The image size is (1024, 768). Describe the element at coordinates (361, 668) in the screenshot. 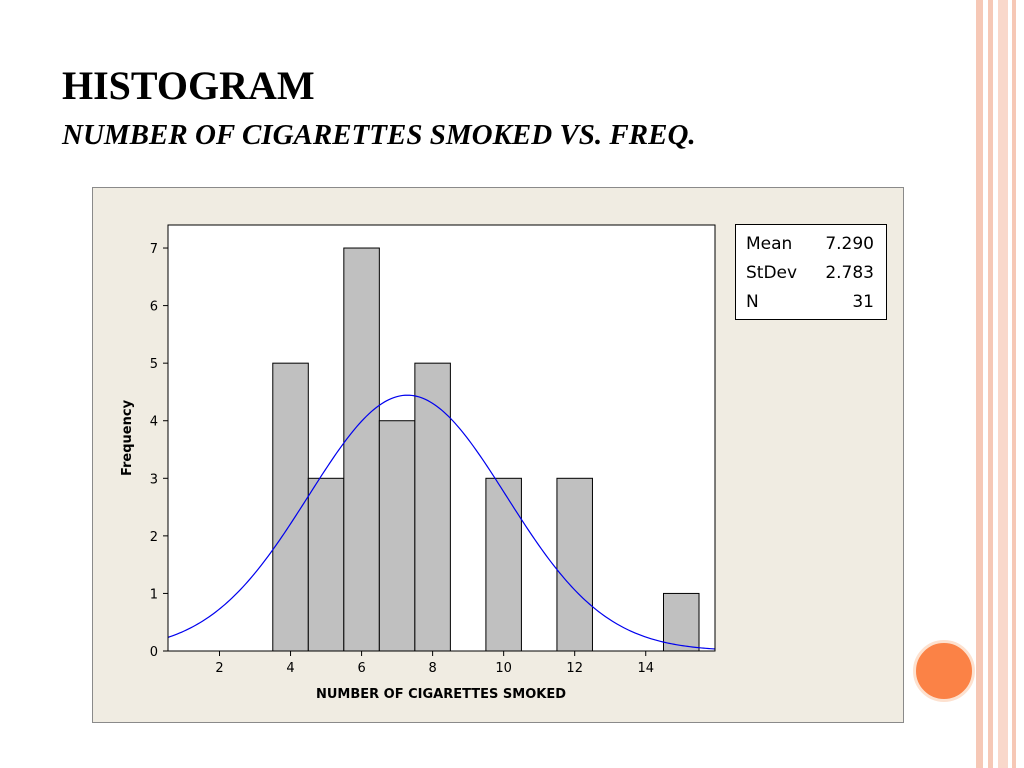

I see `x-tick-label: 6` at that location.